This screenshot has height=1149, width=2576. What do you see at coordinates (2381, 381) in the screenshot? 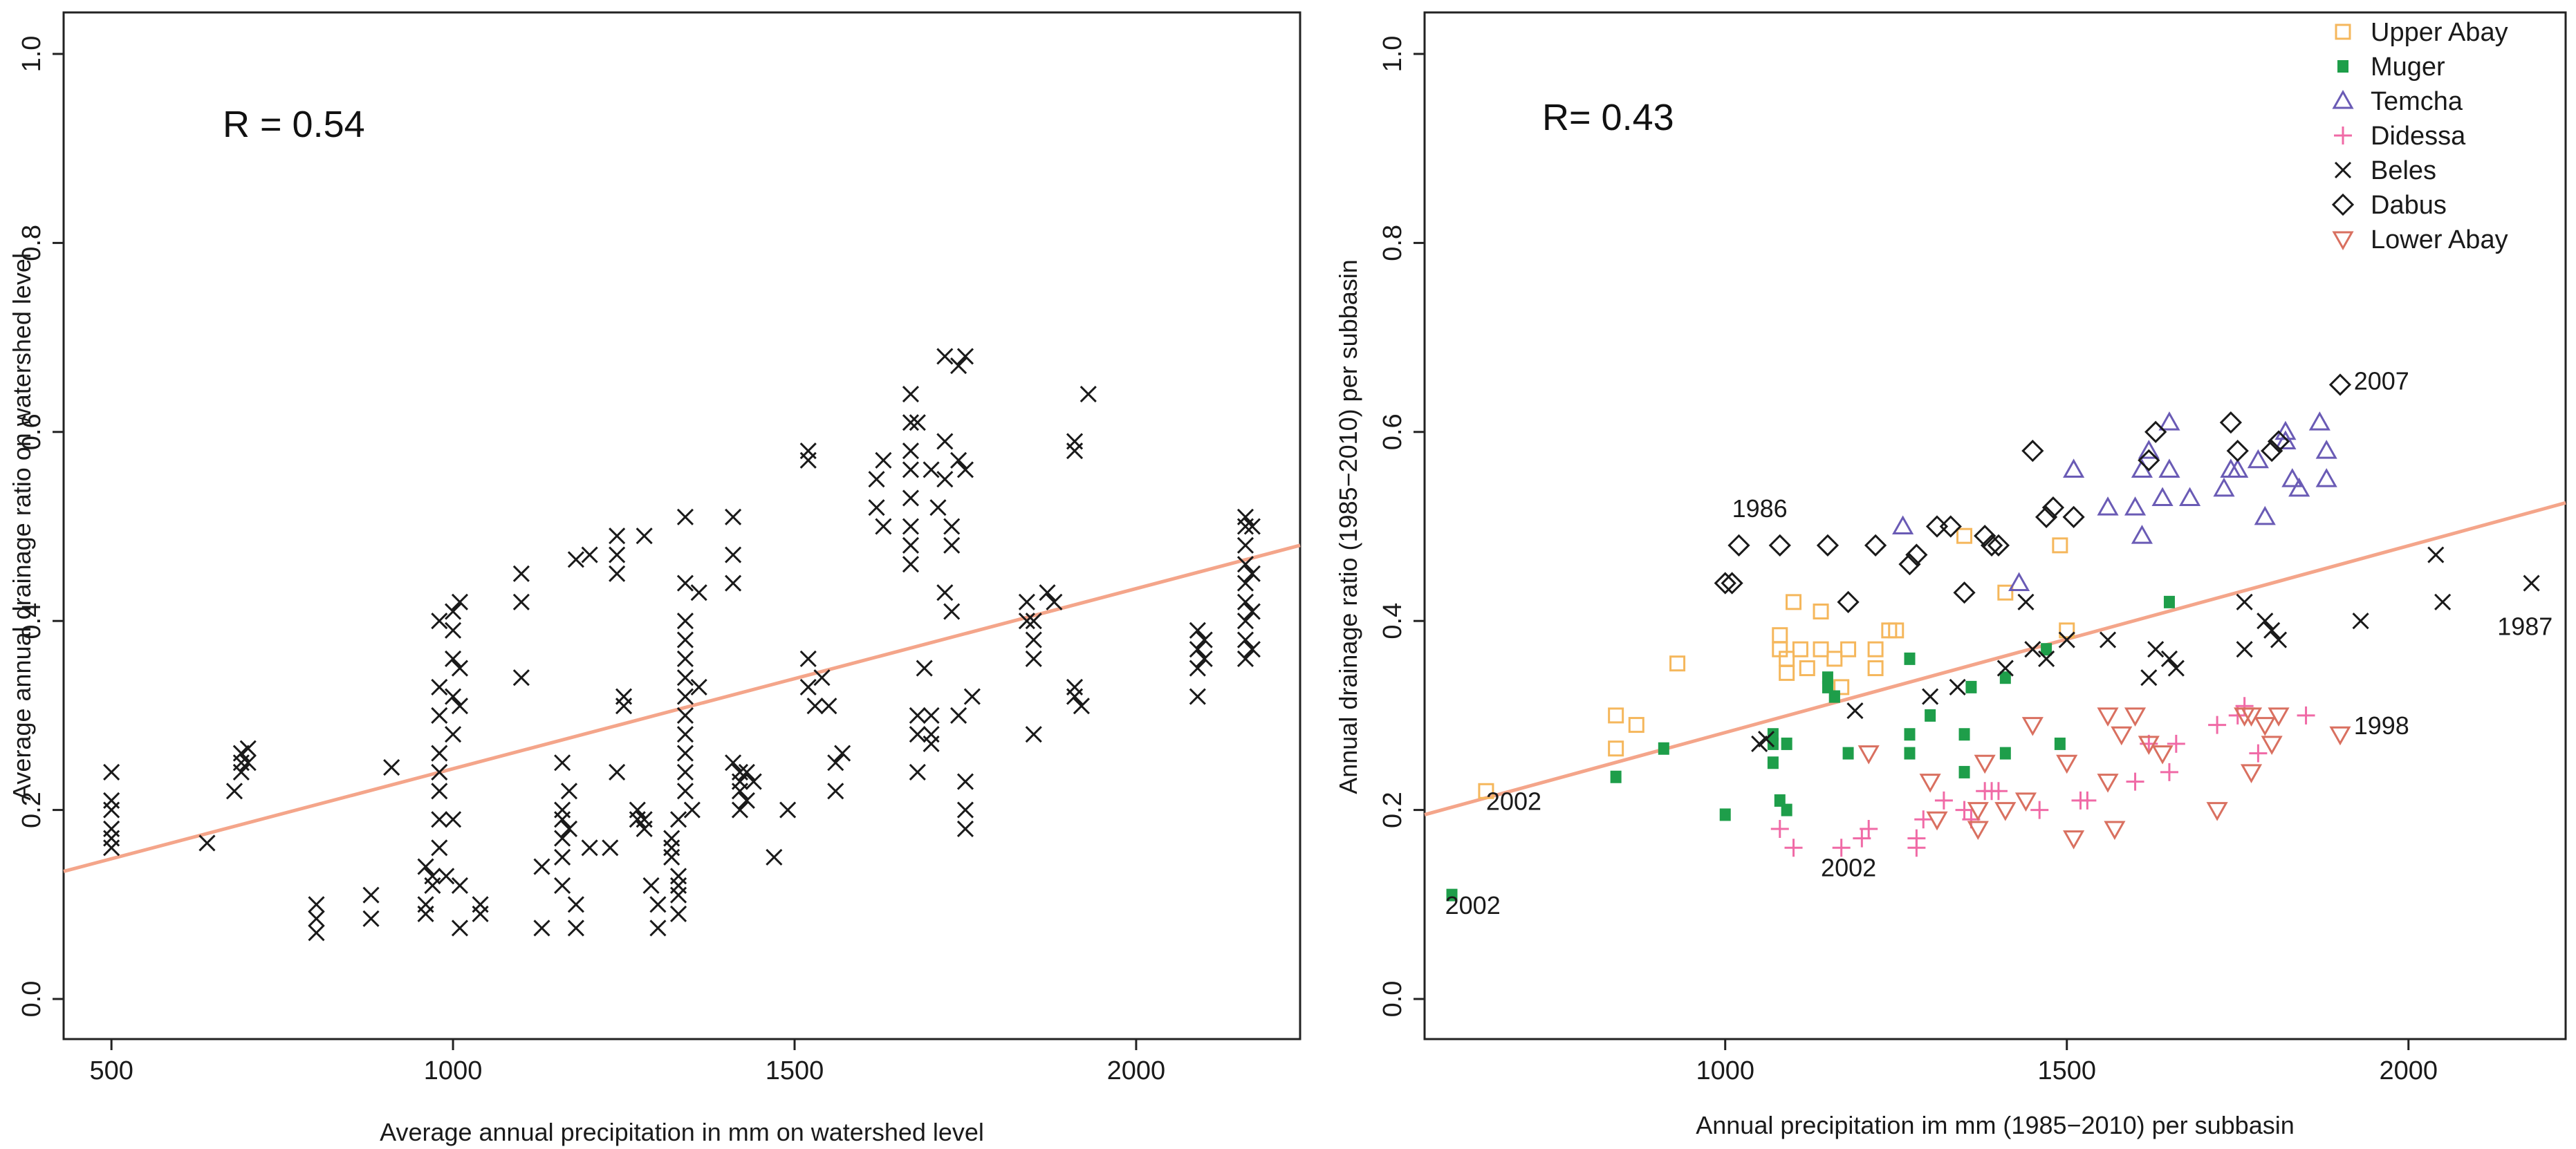
I see `point-year-label: 2007` at bounding box center [2381, 381].